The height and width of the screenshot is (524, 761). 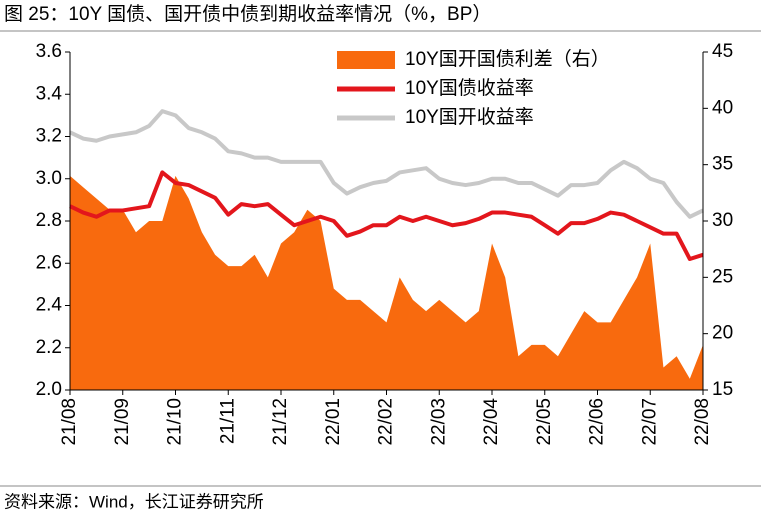 What do you see at coordinates (469, 88) in the screenshot?
I see `legend-label: 10Y国债收益率` at bounding box center [469, 88].